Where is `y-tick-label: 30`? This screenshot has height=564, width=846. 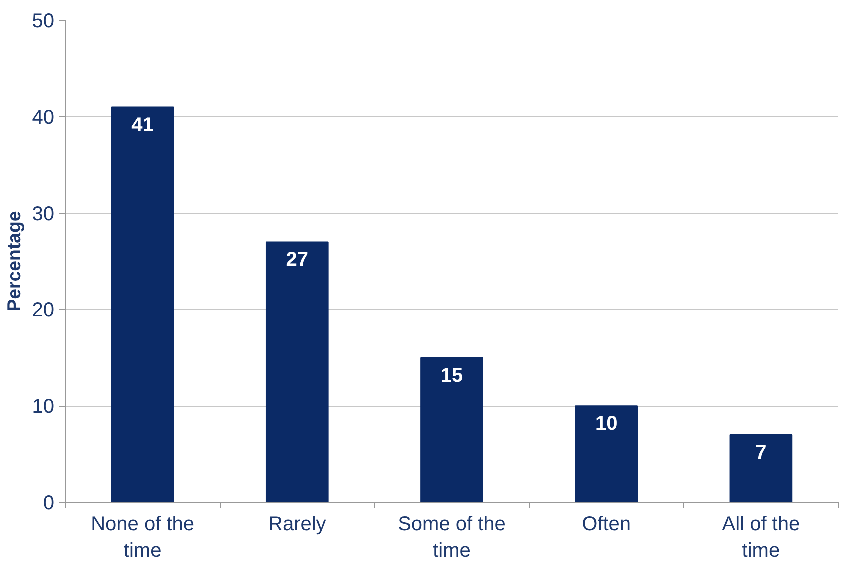
y-tick-label: 30 is located at coordinates (43, 214).